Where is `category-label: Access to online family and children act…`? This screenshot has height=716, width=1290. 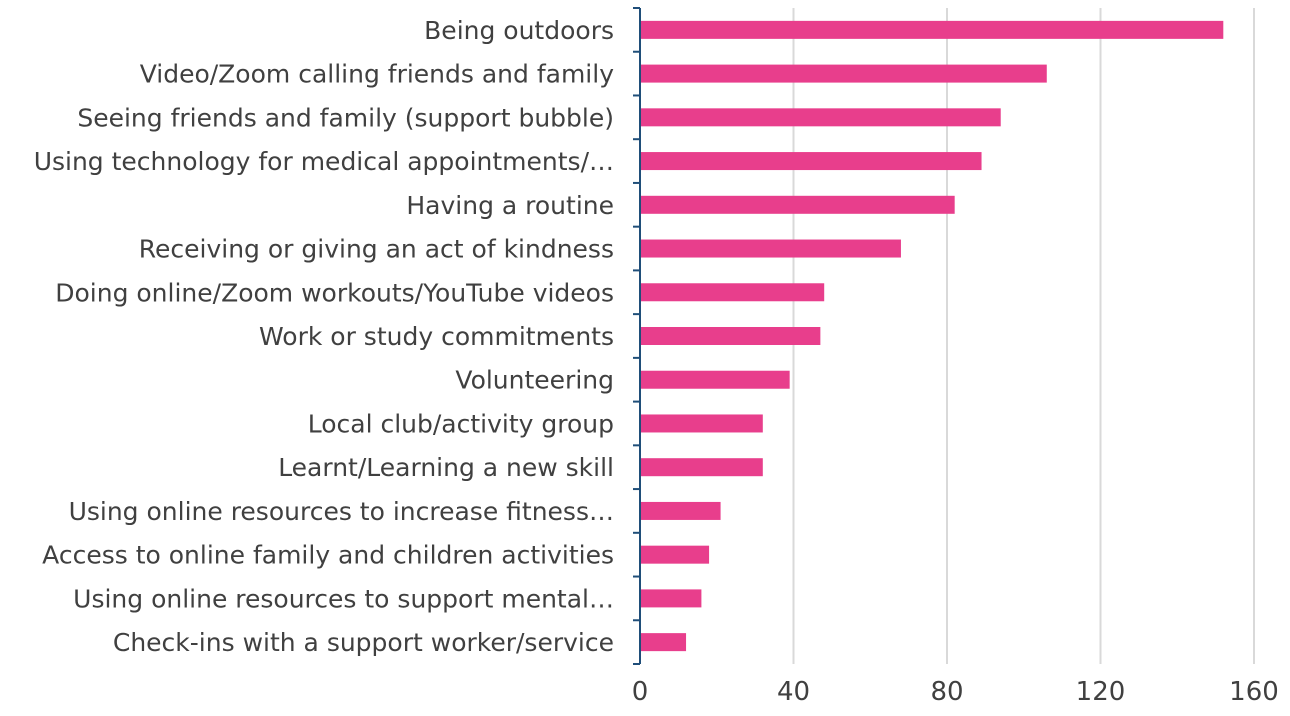 category-label: Access to online family and children act… is located at coordinates (328, 555).